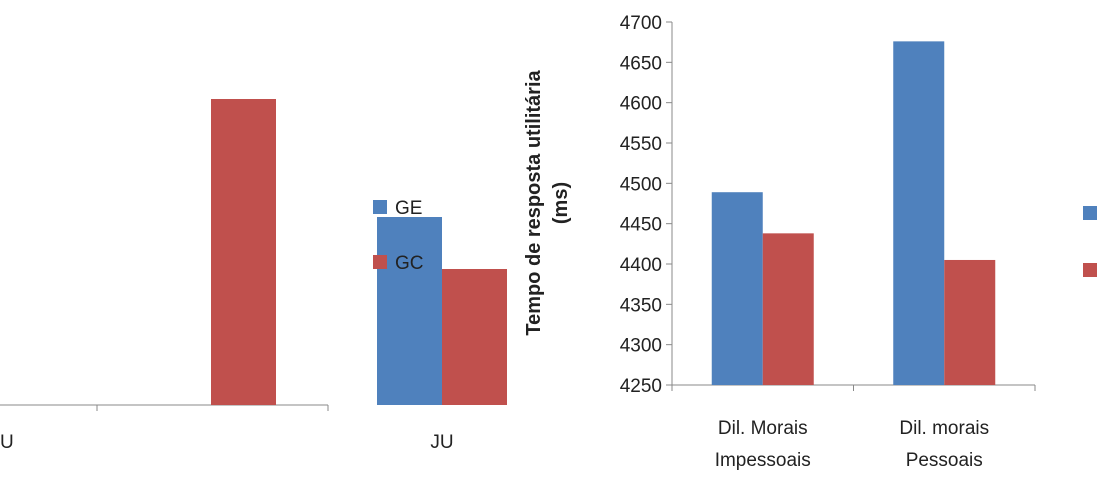 This screenshot has width=1108, height=482. What do you see at coordinates (641, 305) in the screenshot?
I see `y-tick-label: 4350` at bounding box center [641, 305].